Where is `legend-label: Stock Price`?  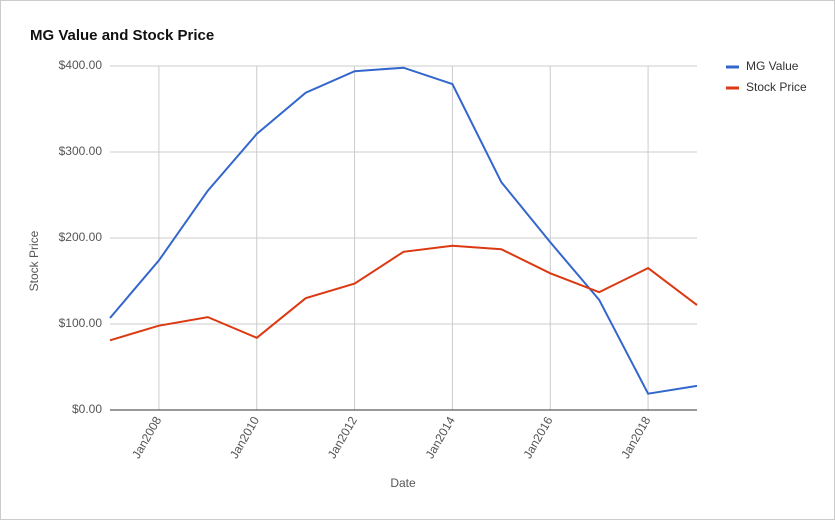
legend-label: Stock Price is located at coordinates (776, 87).